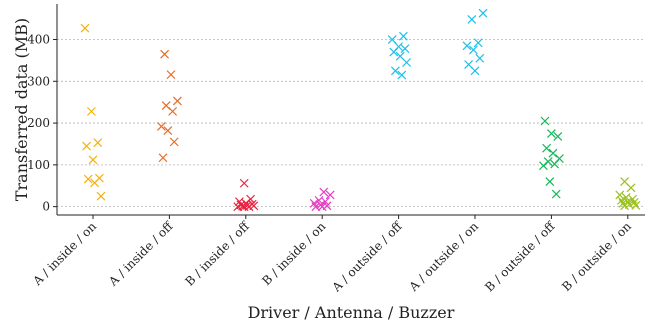 The width and height of the screenshot is (664, 325). Describe the element at coordinates (65, 254) in the screenshot. I see `x-tick-label: A / inside / on` at that location.